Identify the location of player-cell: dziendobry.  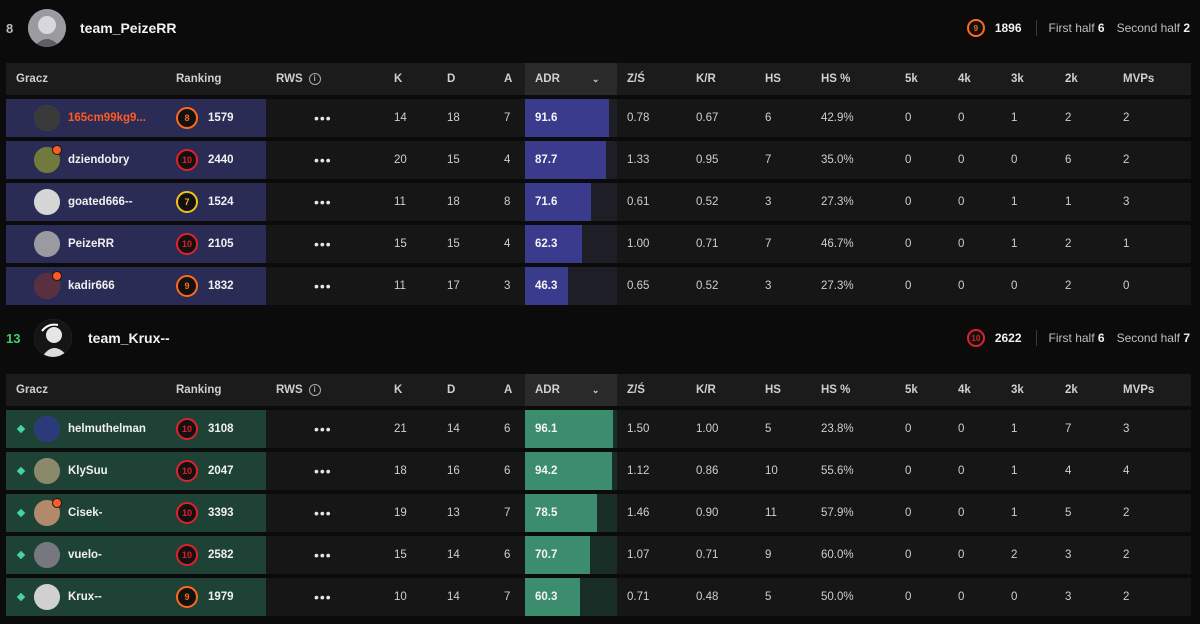
(86, 160).